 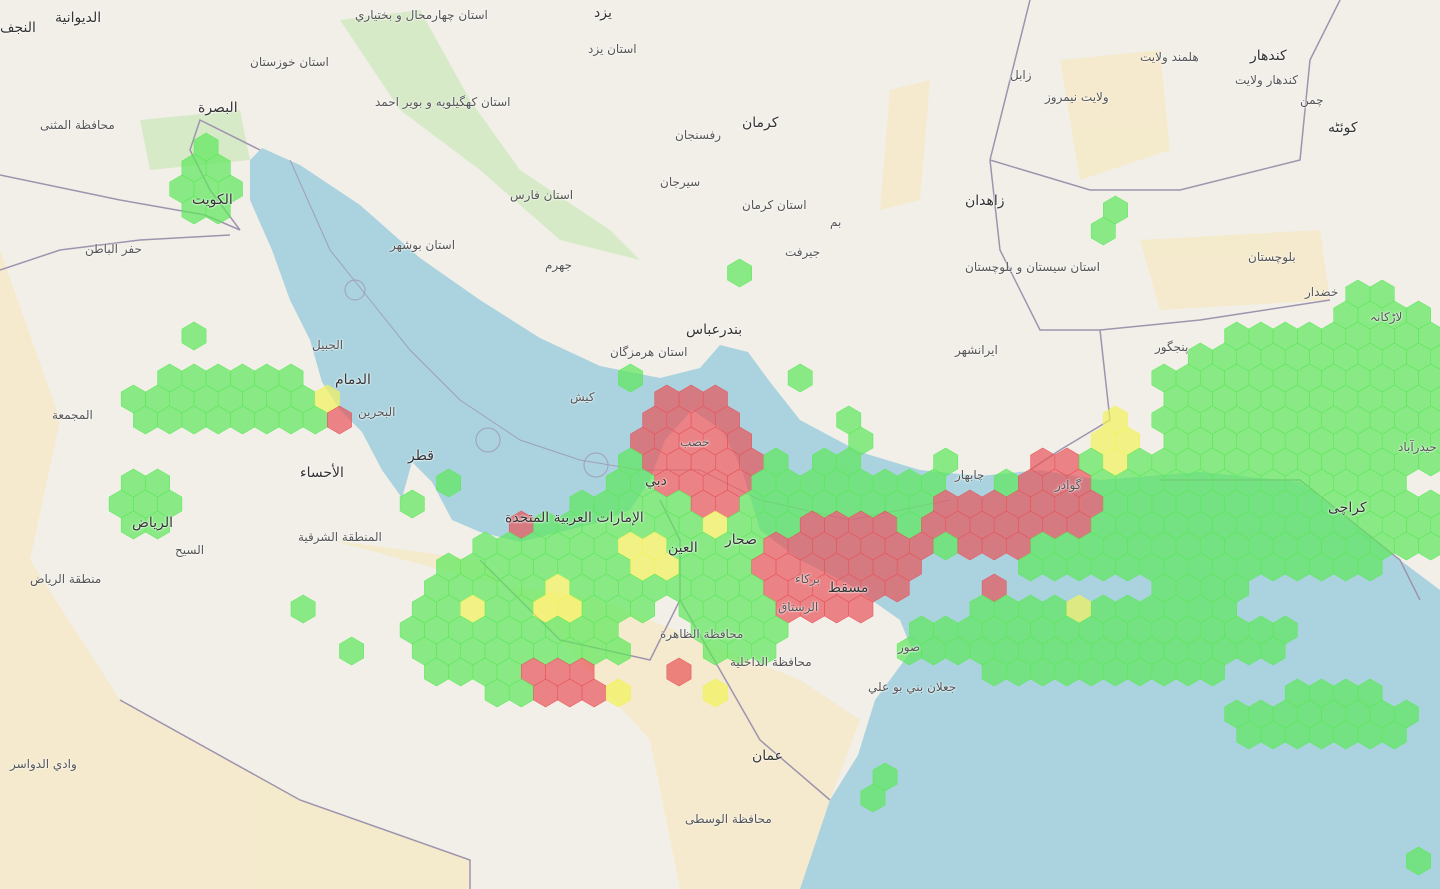 I want to click on label-riyadh-region: منطقة الرياض, so click(x=66, y=579).